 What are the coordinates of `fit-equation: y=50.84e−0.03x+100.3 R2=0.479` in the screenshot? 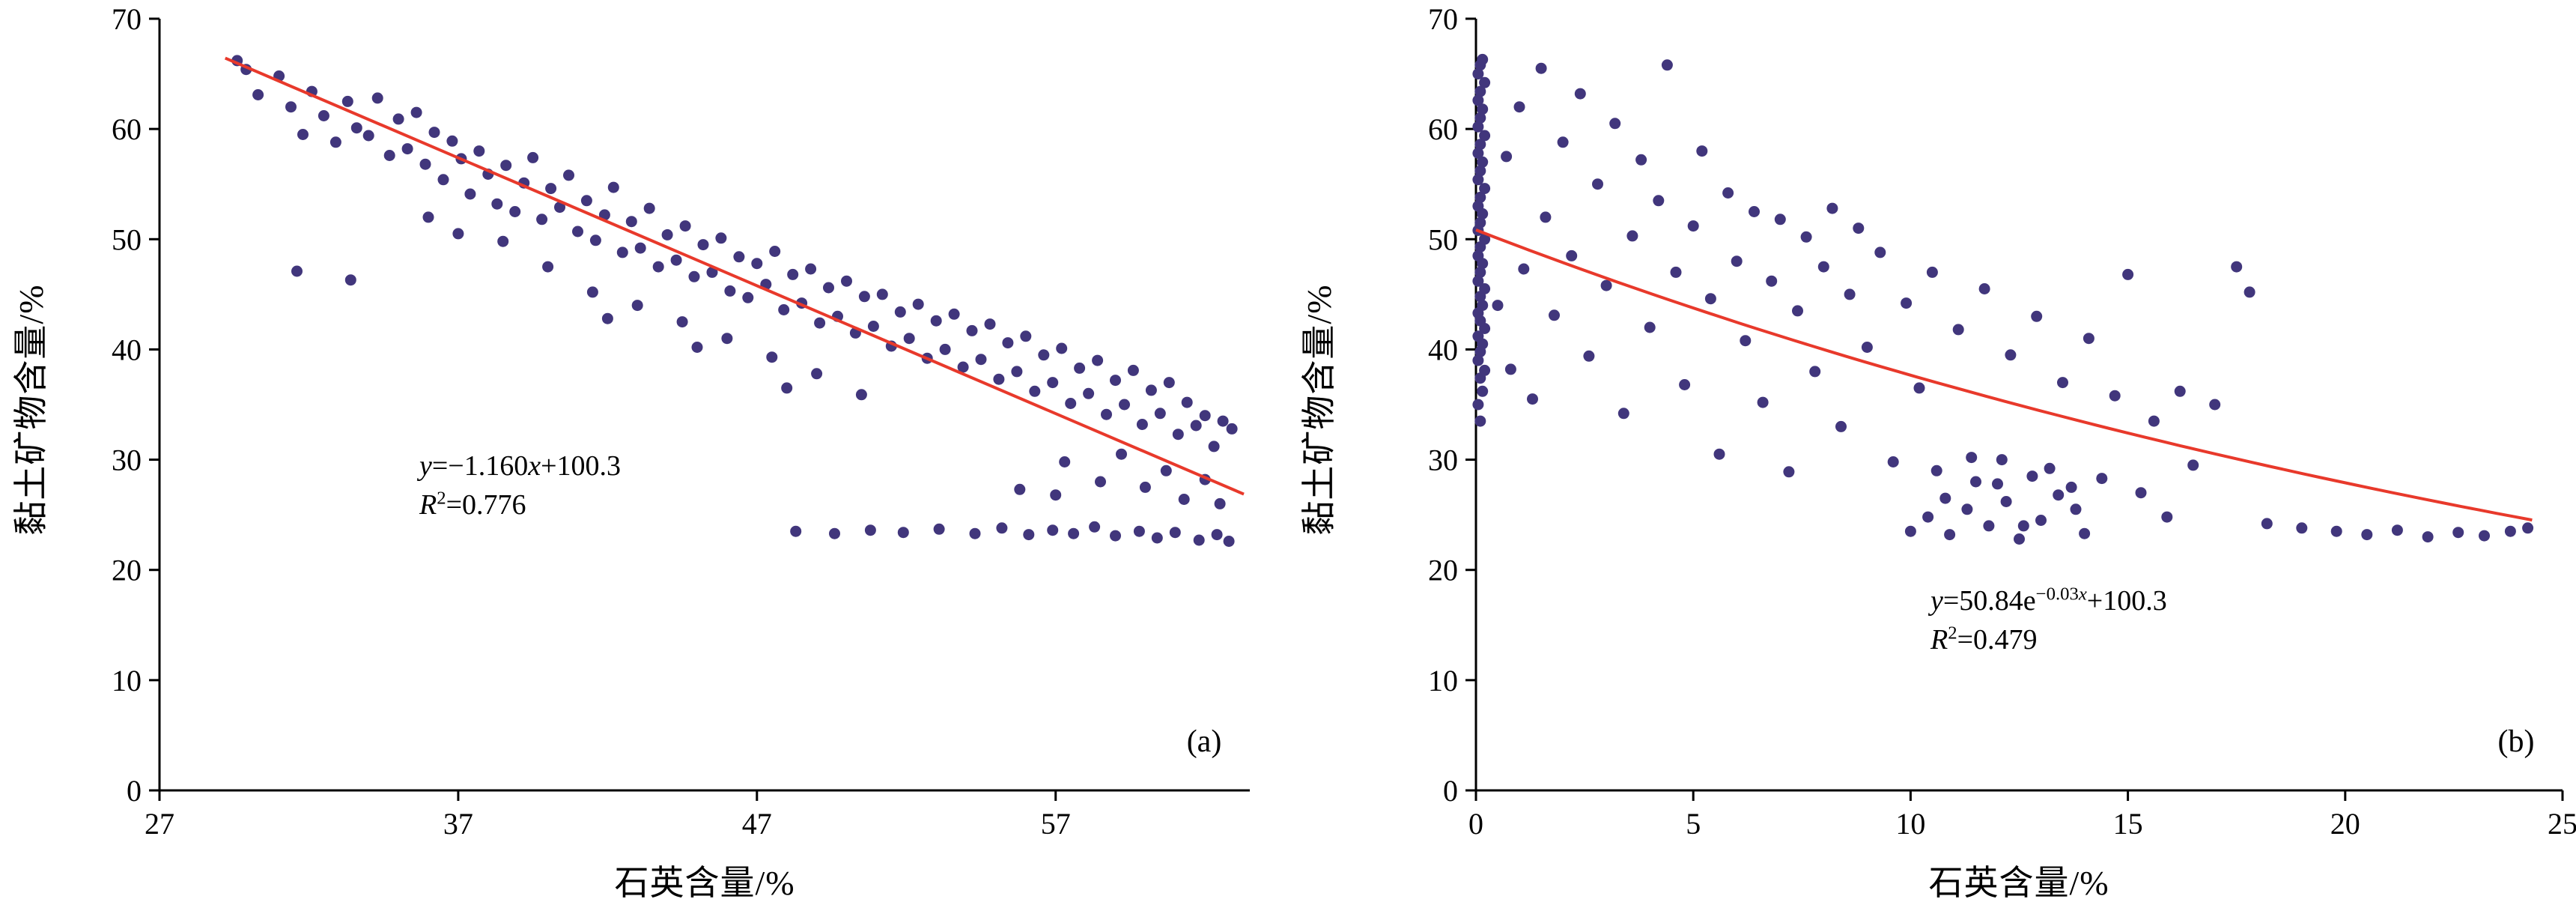 It's located at (2049, 620).